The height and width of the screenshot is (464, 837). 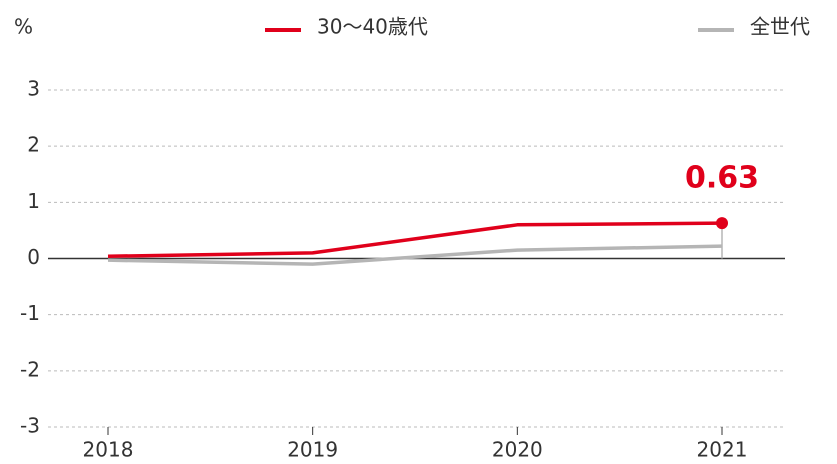 I want to click on x-tick-label: 2020, so click(x=517, y=450).